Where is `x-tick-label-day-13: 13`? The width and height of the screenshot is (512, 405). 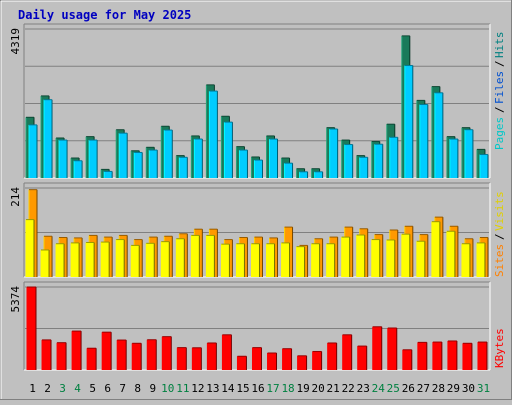
x-tick-label-day-13: 13 is located at coordinates (212, 388).